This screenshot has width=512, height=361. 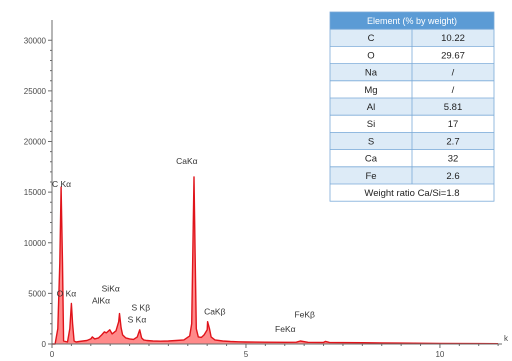 I want to click on table-cell-element: O, so click(x=370, y=55).